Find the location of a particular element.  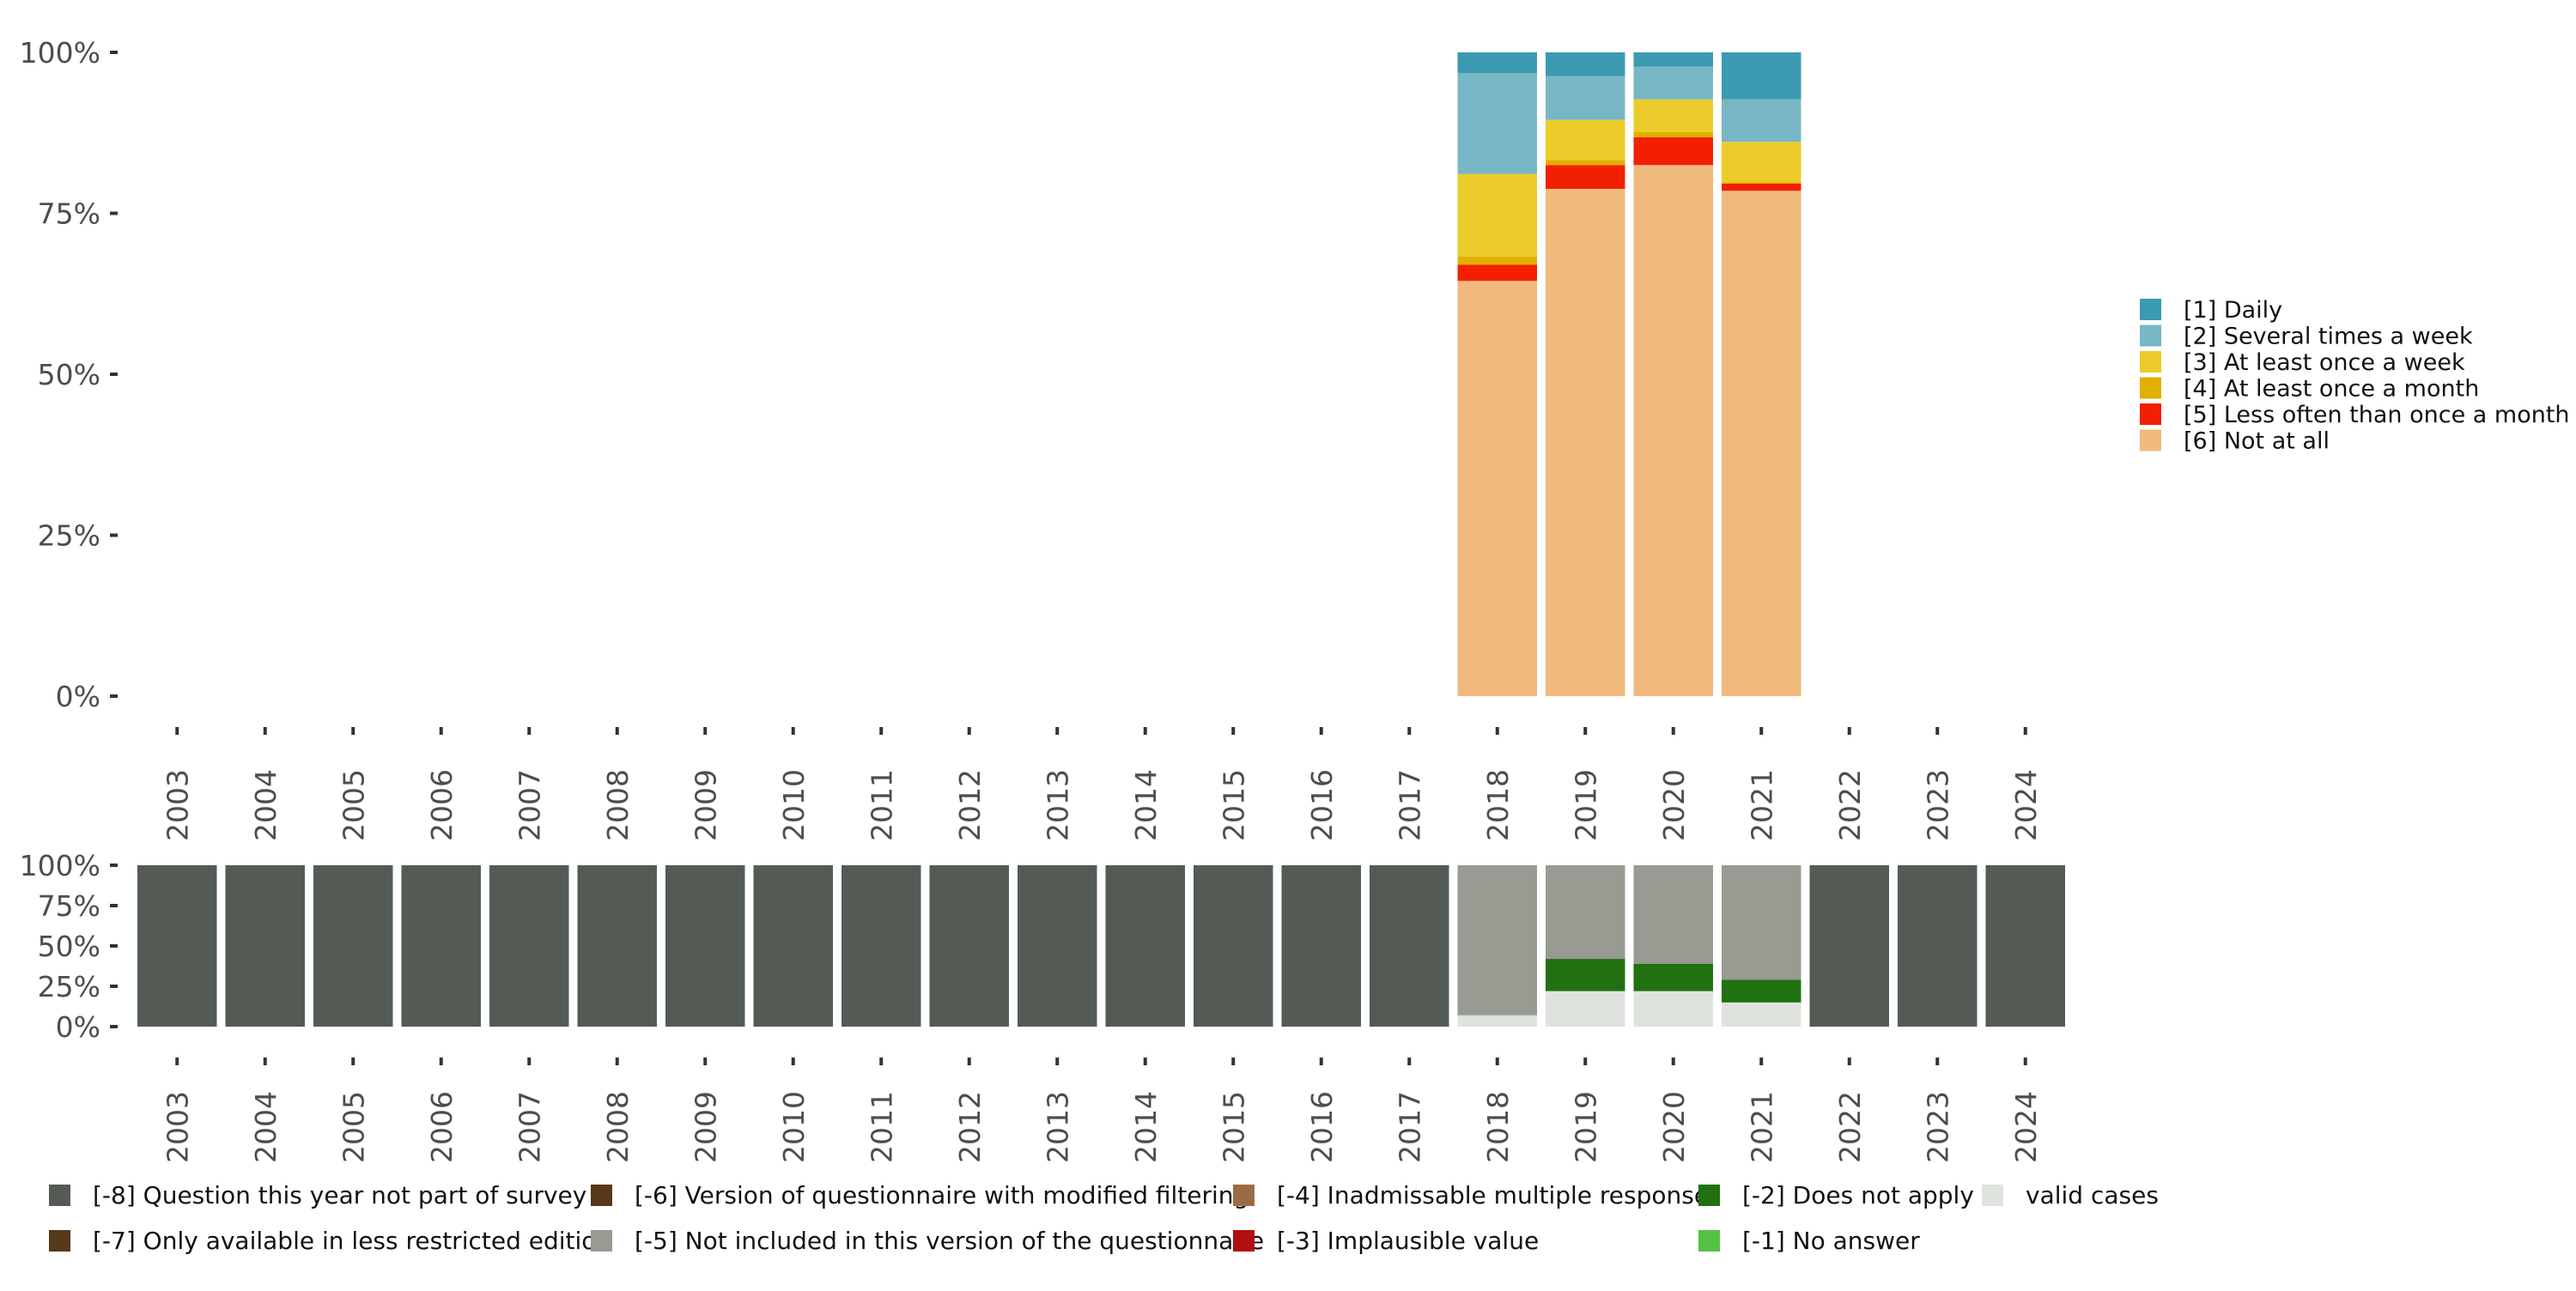

bar-segment-2023-s3 is located at coordinates (1938, 946).